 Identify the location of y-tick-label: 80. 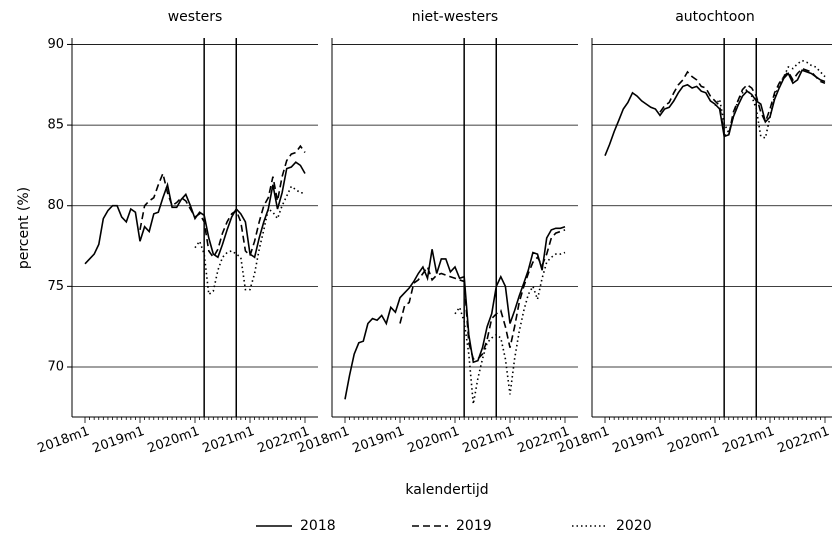
(55, 205).